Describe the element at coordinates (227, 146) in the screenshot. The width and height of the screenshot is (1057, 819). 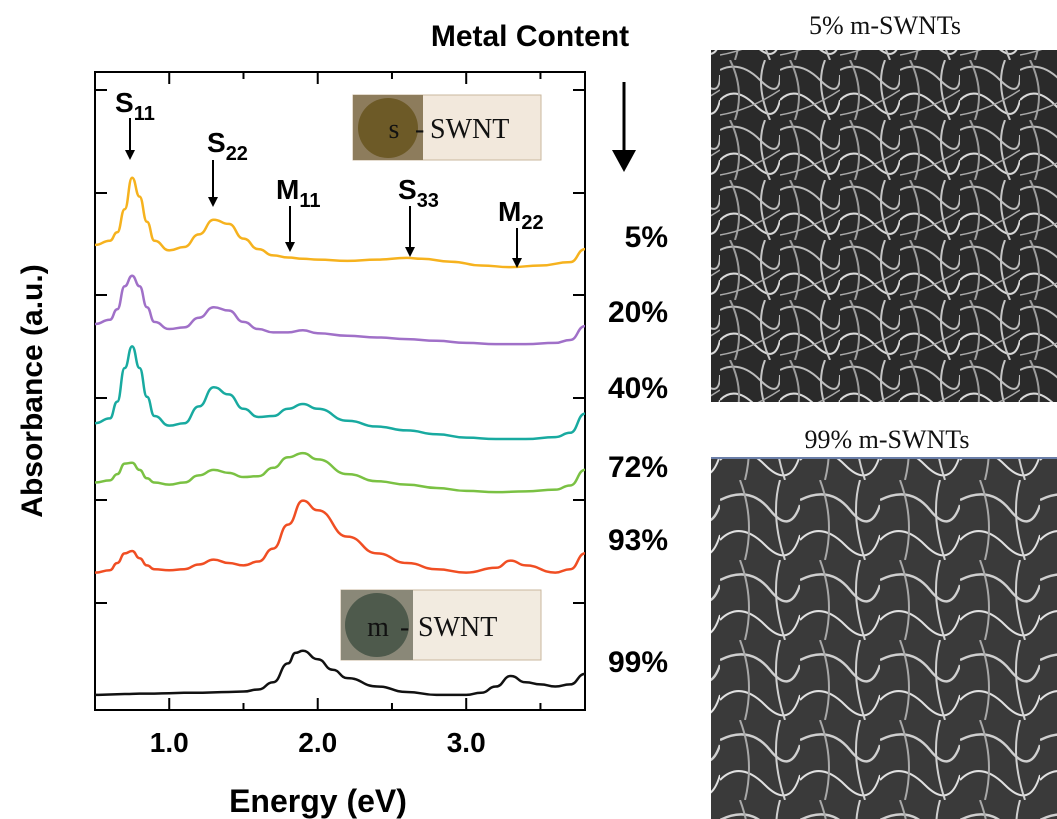
I see `peak-label: S22` at that location.